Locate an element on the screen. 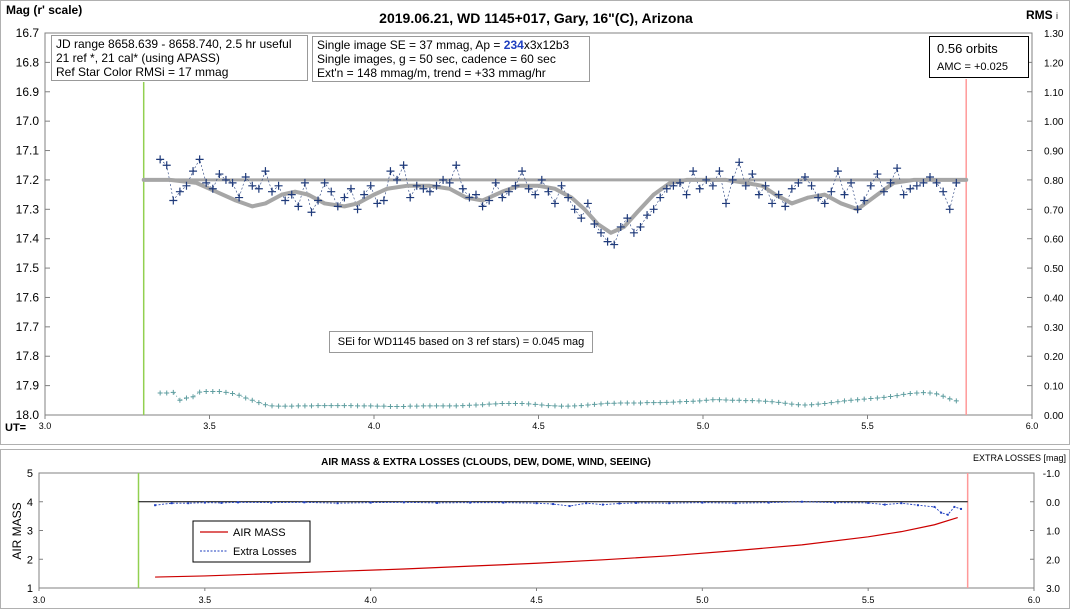 The width and height of the screenshot is (1070, 609). bottom-y2-tick-label: -1.0 is located at coordinates (1052, 474).